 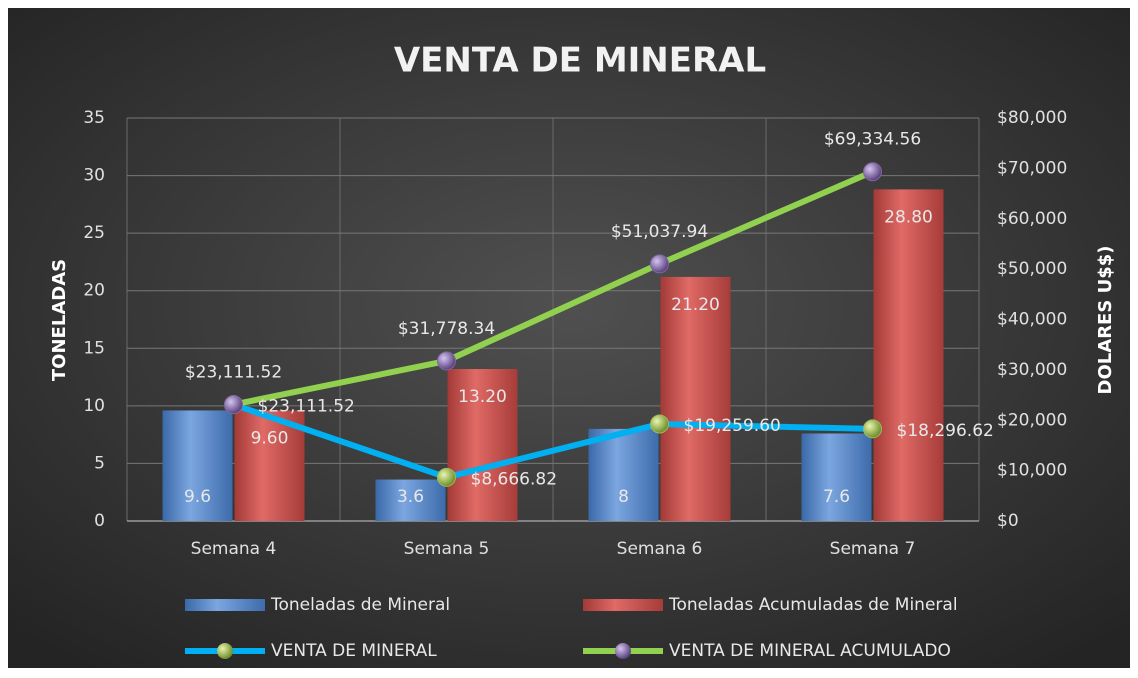 I want to click on data-label: 7.6, so click(x=836, y=497).